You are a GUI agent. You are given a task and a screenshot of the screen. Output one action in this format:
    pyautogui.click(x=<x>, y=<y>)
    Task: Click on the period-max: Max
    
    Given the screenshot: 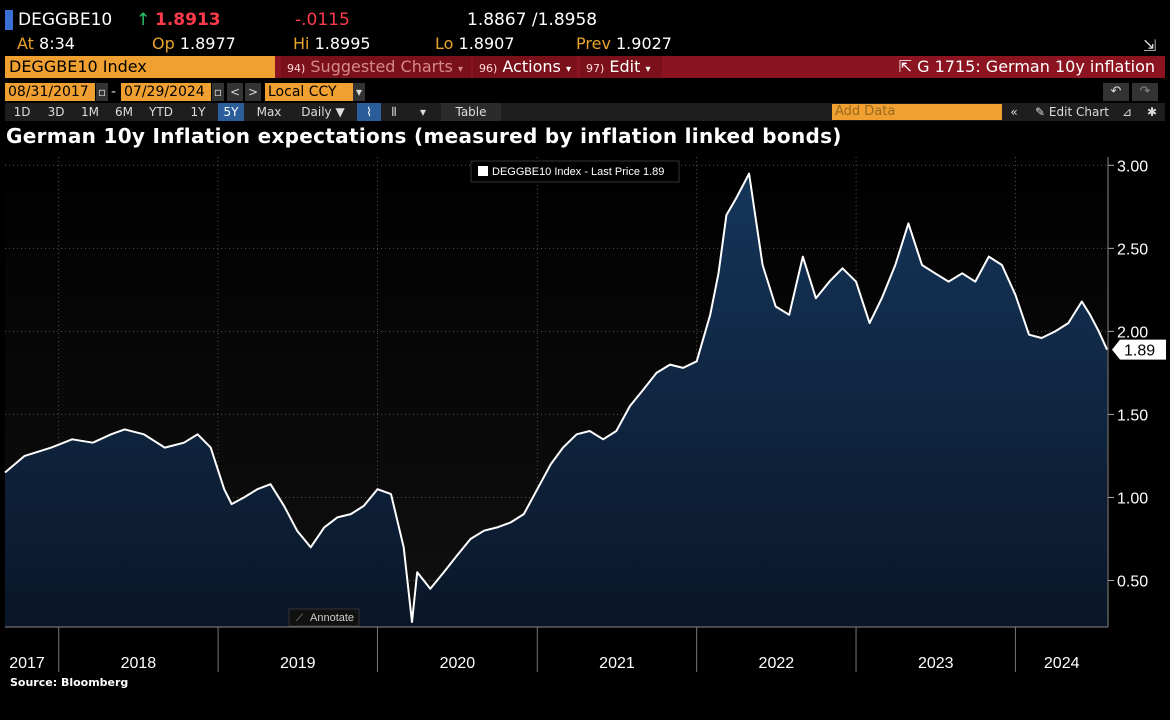 What is the action you would take?
    pyautogui.click(x=269, y=112)
    